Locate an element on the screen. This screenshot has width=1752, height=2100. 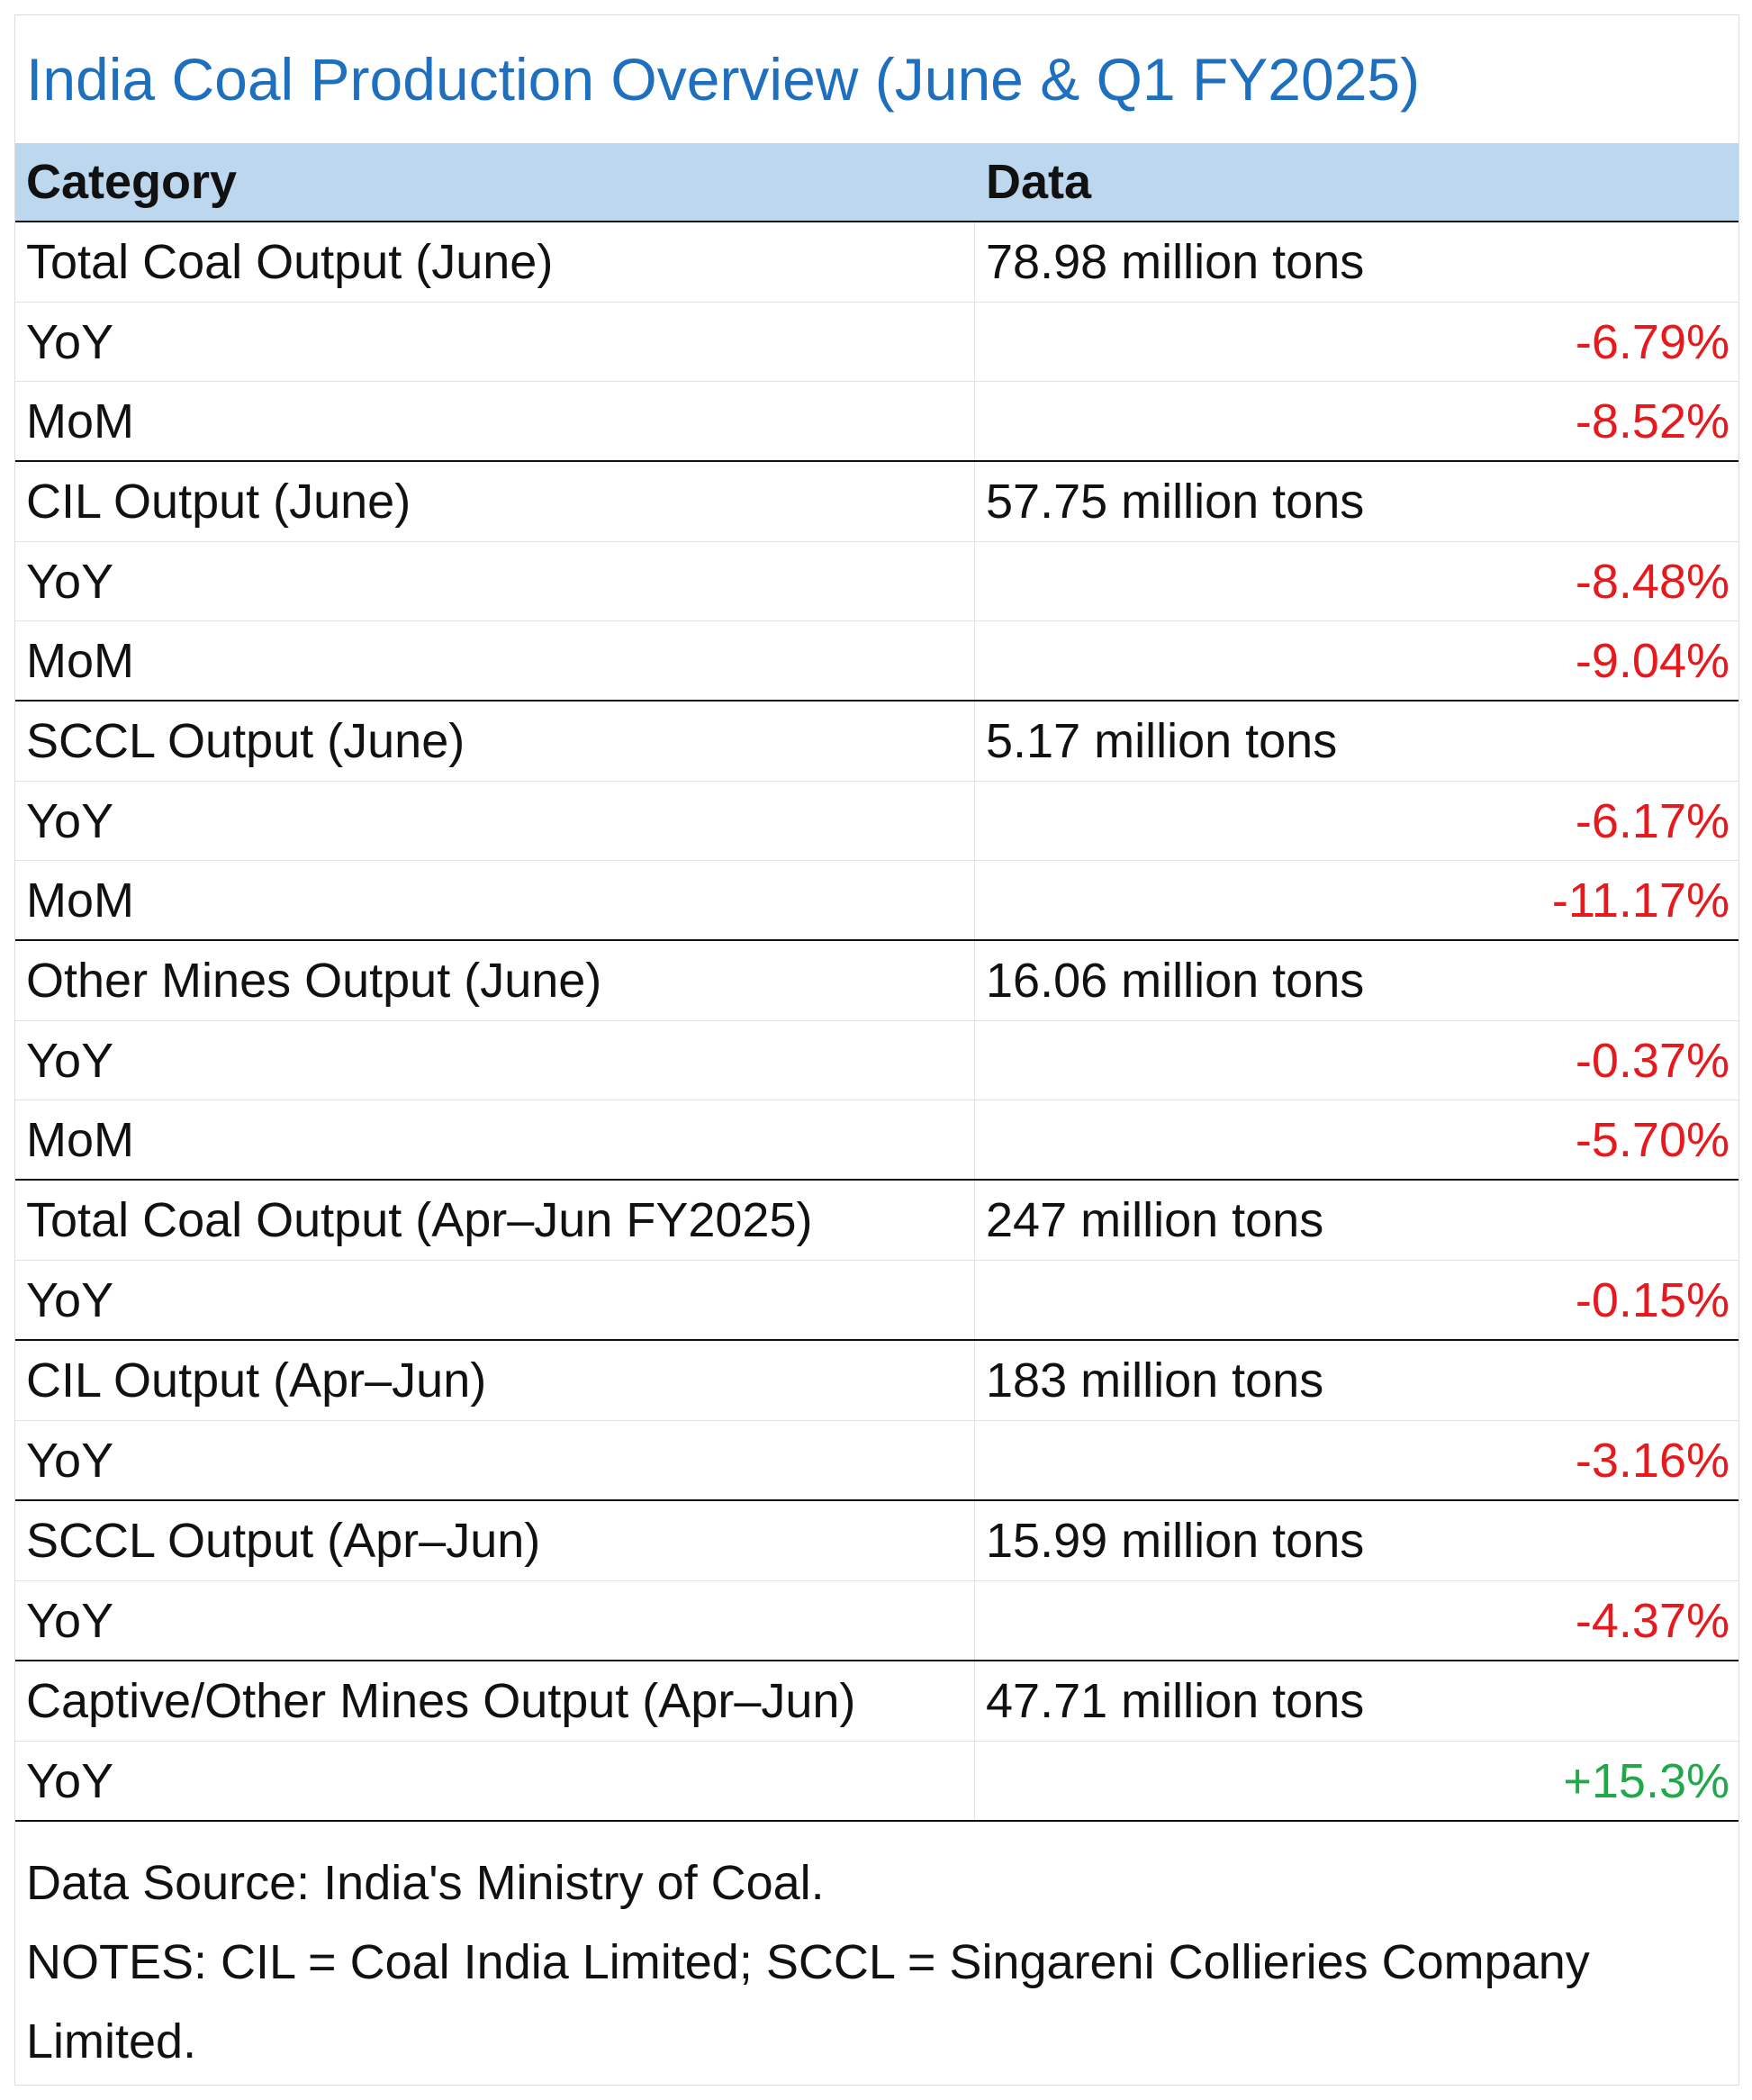
table-row: MoM -5.70% is located at coordinates (876, 1139).